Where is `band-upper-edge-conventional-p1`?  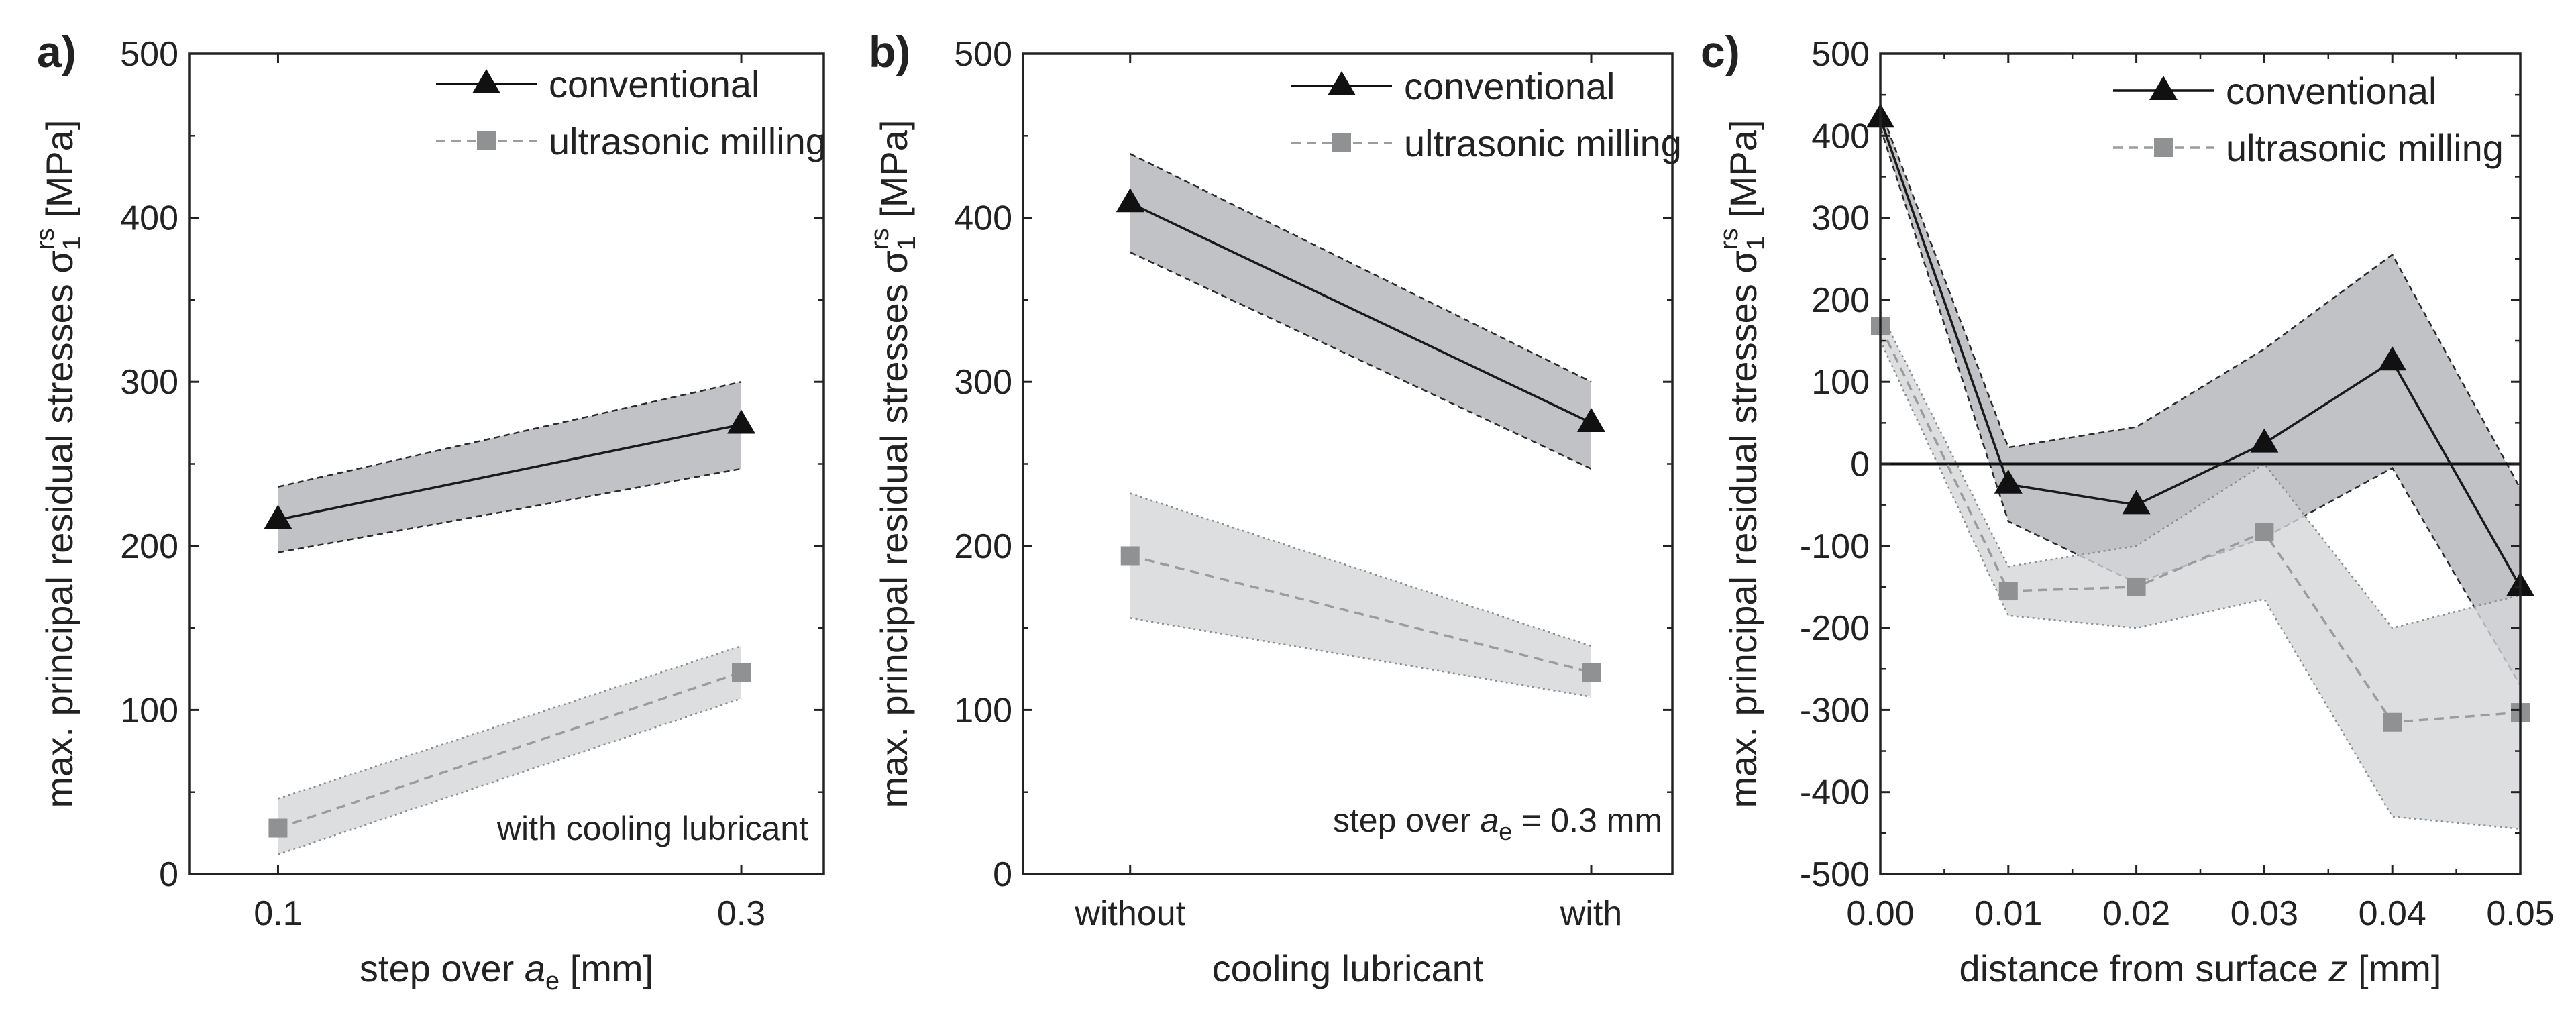
band-upper-edge-conventional-p1 is located at coordinates (1361, 268).